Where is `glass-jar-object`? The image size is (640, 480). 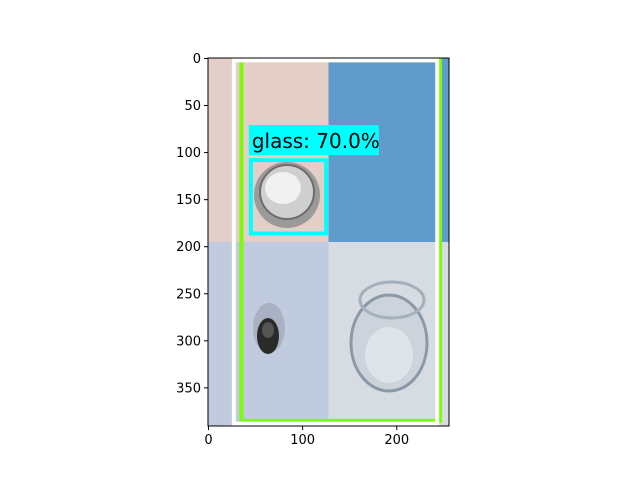 glass-jar-object is located at coordinates (389, 336).